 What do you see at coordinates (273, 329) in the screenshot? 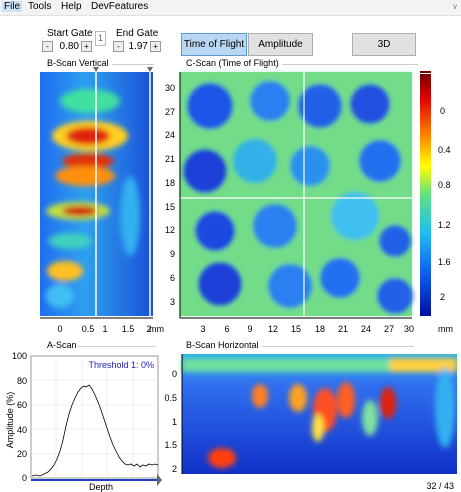
I see `cscan-x-tick: 12` at bounding box center [273, 329].